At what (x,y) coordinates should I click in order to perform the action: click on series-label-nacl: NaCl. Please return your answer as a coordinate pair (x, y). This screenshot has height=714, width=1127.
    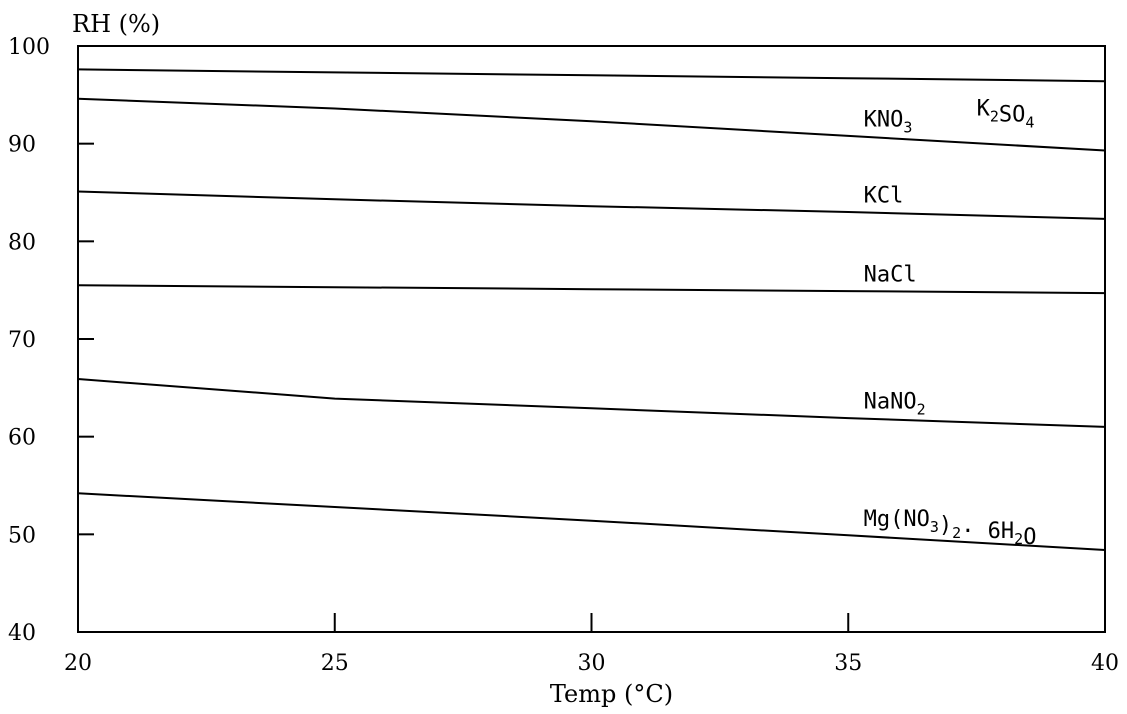
    Looking at the image, I should click on (890, 274).